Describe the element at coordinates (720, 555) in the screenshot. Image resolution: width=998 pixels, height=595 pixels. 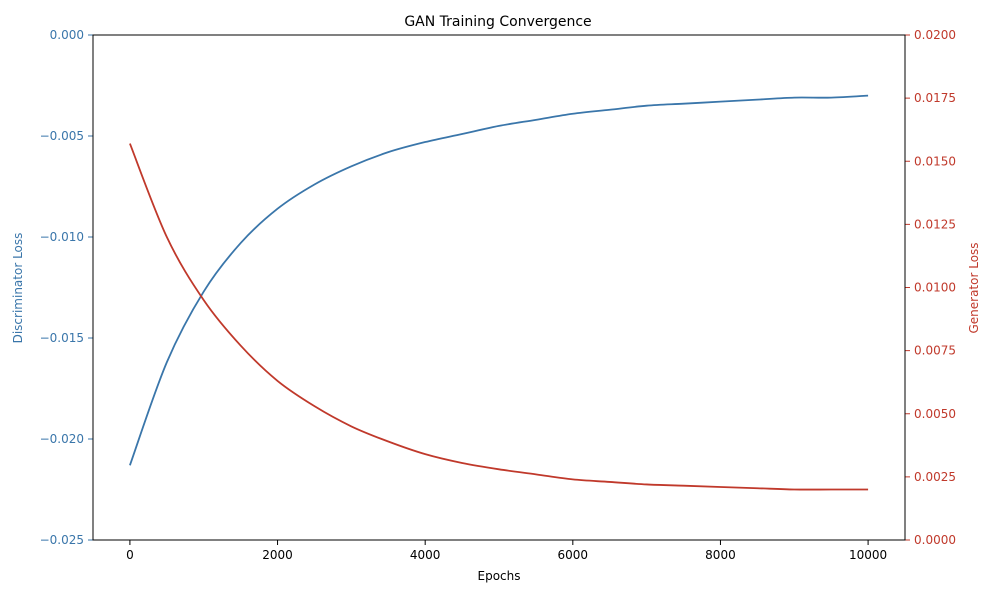
I see `x-tick-label: 8000` at that location.